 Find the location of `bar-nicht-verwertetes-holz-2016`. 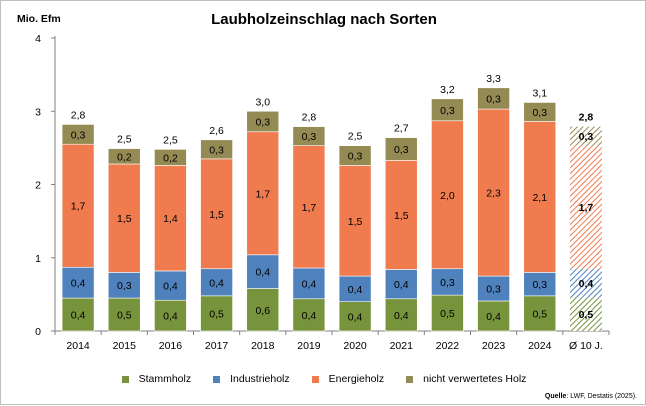

bar-nicht-verwertetes-holz-2016 is located at coordinates (170, 157).